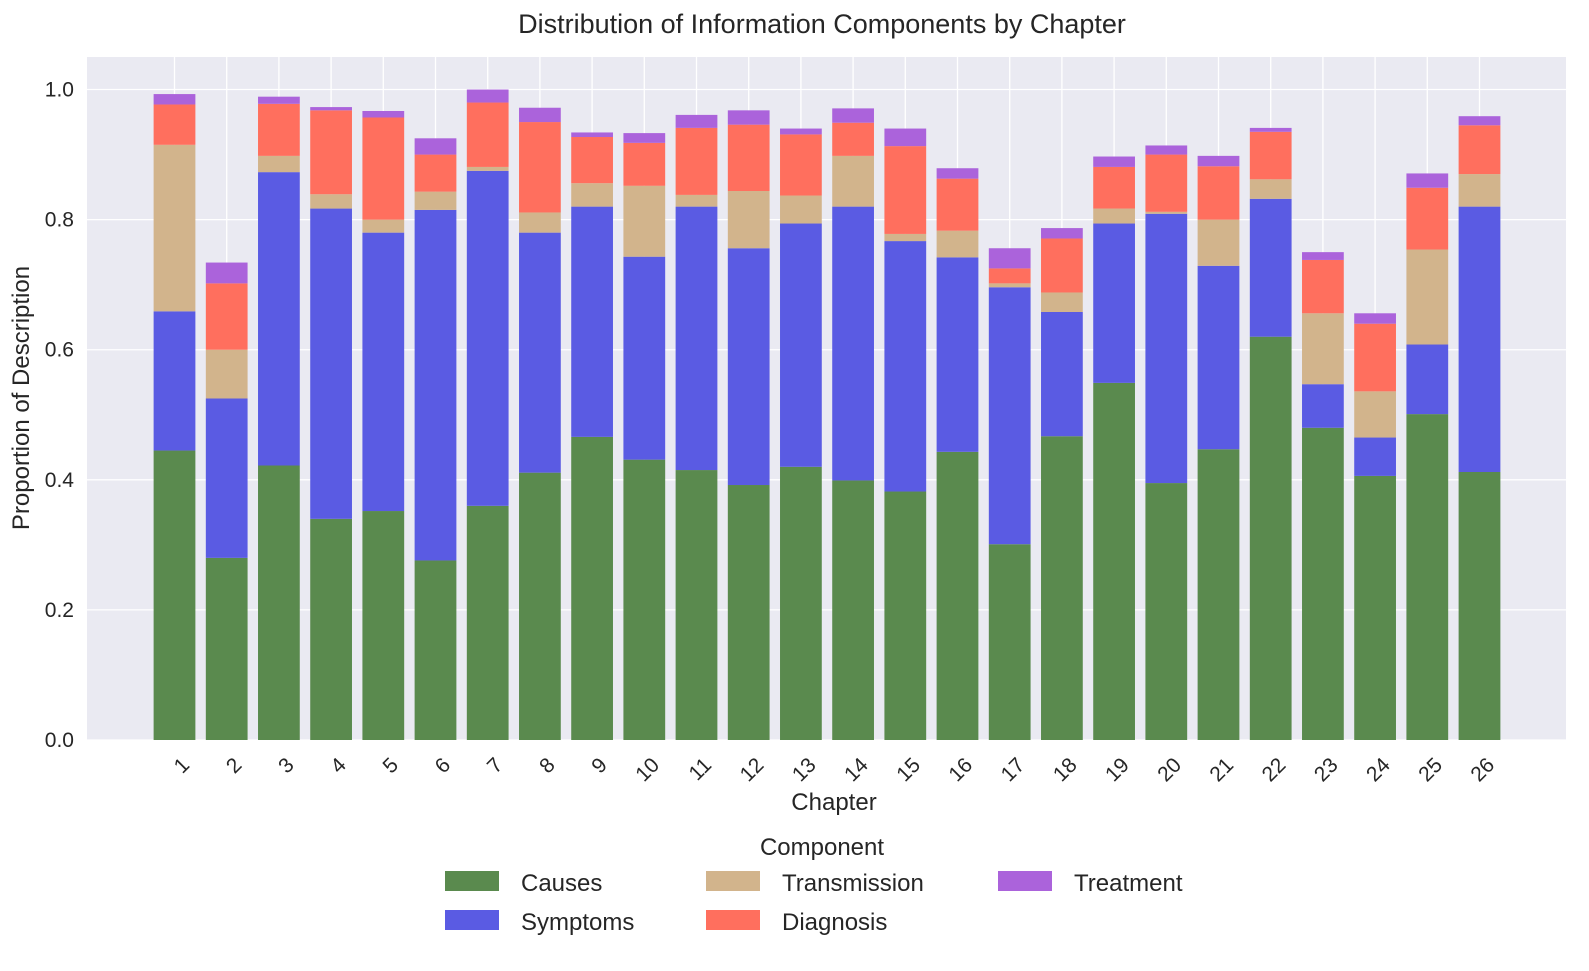 This screenshot has height=971, width=1589. Describe the element at coordinates (577, 922) in the screenshot. I see `legend-label-symptoms: Symptoms` at that location.